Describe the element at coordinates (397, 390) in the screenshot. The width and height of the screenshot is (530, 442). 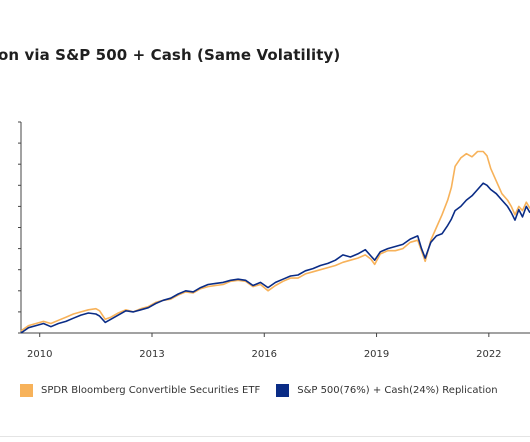
I see `legend-label-replication: S&P 500(76%) + Cash(24%) Replication` at that location.